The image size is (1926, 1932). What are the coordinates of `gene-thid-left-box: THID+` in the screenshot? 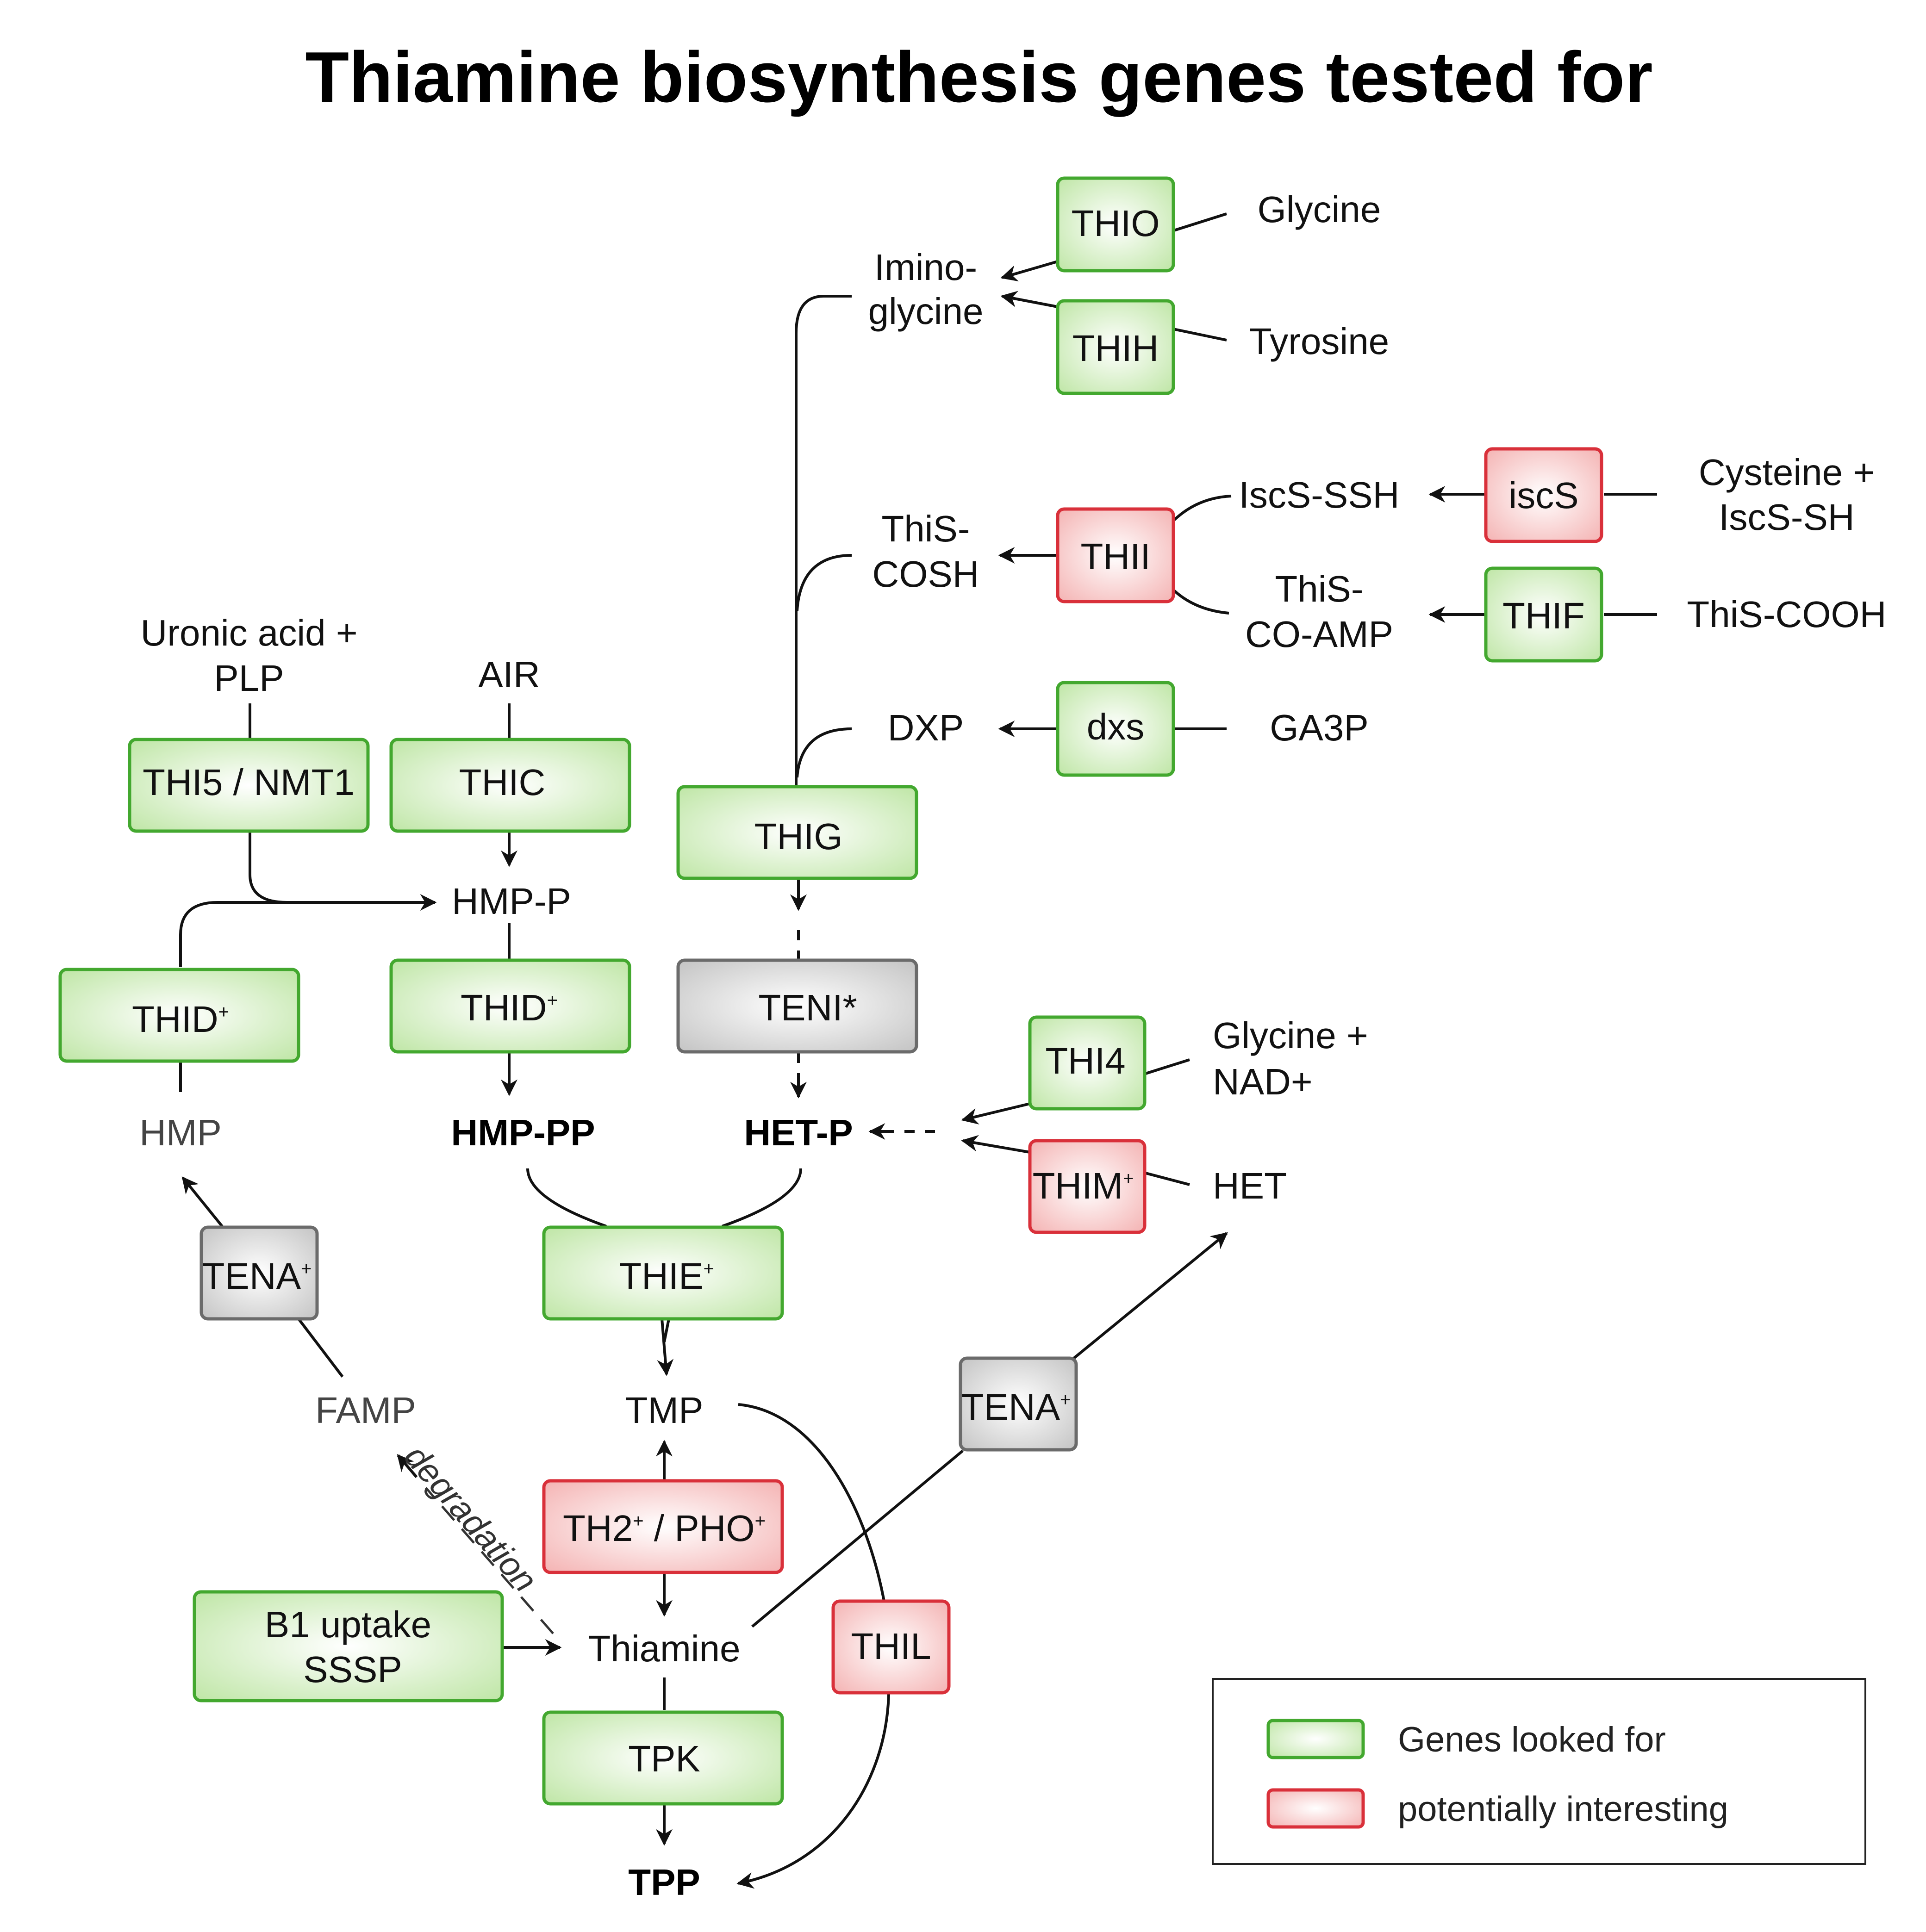 It's located at (179, 1015).